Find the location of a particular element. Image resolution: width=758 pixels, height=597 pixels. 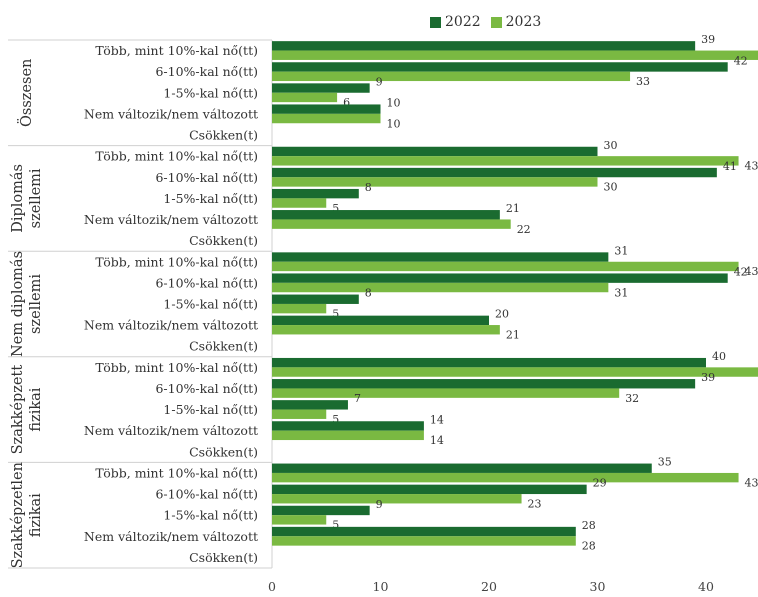

data-label-2022: 20 is located at coordinates (502, 314).